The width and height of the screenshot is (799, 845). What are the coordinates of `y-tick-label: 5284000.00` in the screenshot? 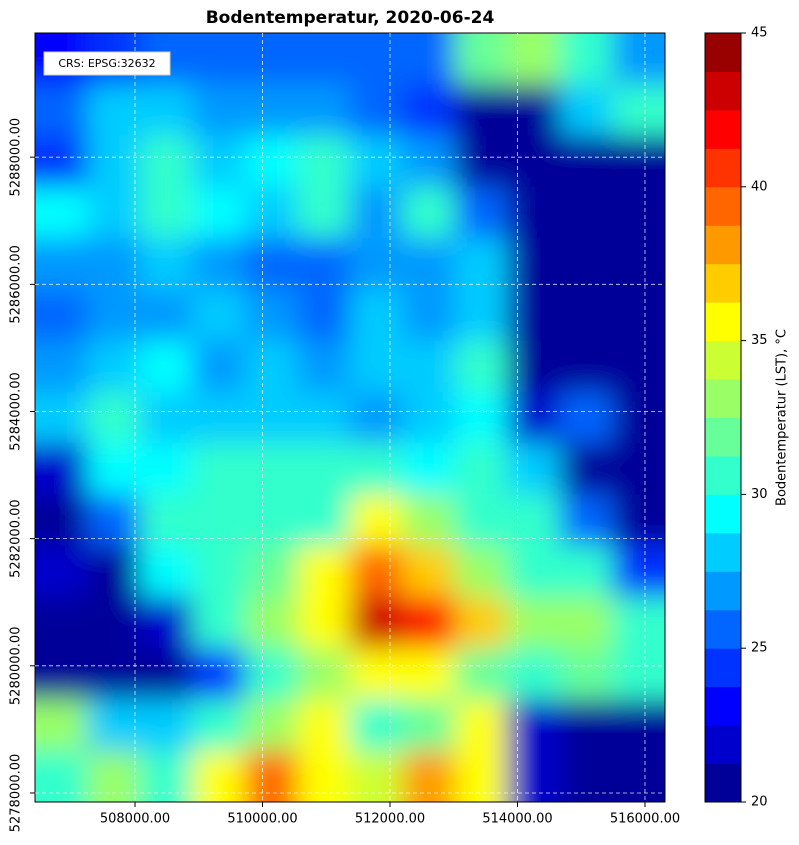 It's located at (16, 411).